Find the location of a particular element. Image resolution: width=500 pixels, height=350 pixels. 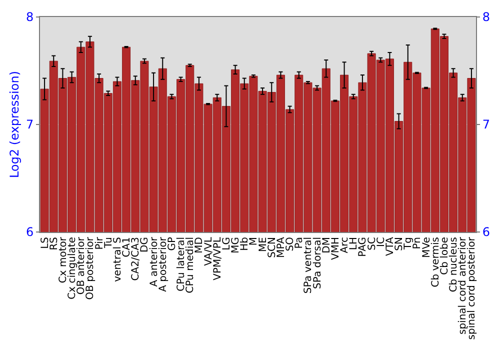

x-tick-label: Cb lobe is located at coordinates (444, 256).